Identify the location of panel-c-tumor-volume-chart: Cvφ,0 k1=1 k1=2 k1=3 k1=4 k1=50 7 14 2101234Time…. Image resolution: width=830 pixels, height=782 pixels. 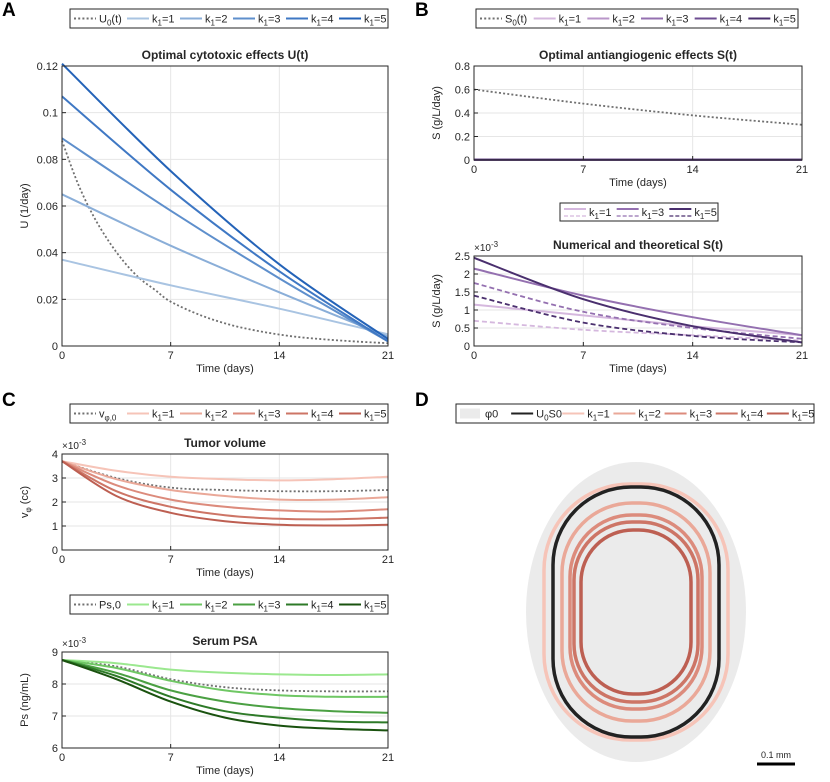
(198, 484).